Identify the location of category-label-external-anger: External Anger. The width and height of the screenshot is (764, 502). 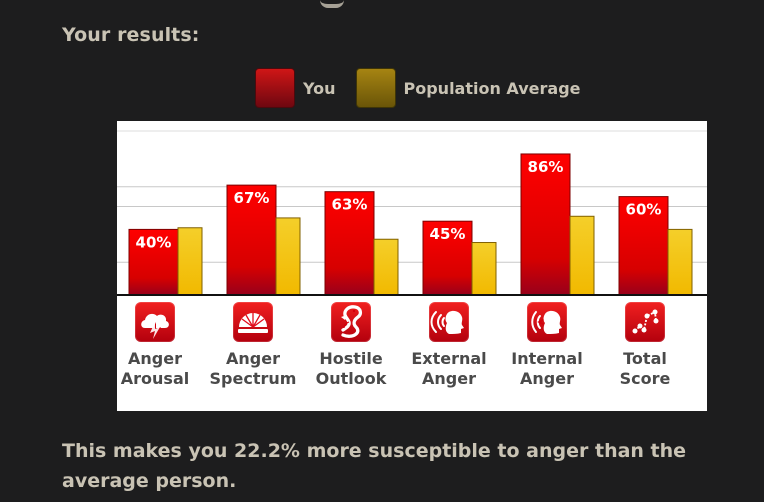
(449, 369).